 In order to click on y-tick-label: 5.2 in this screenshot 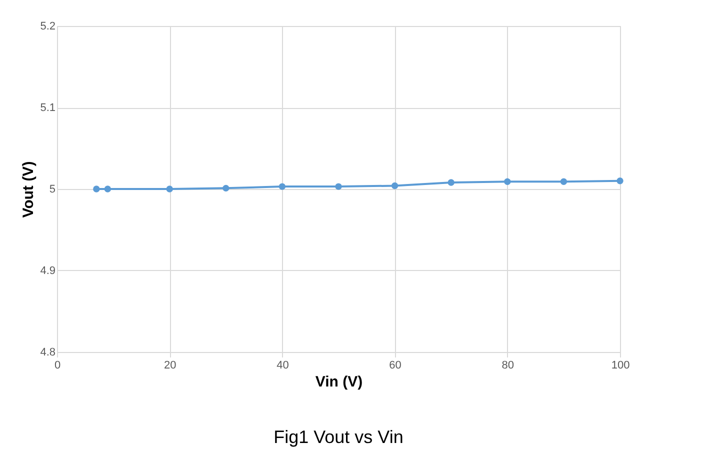, I will do `click(48, 26)`.